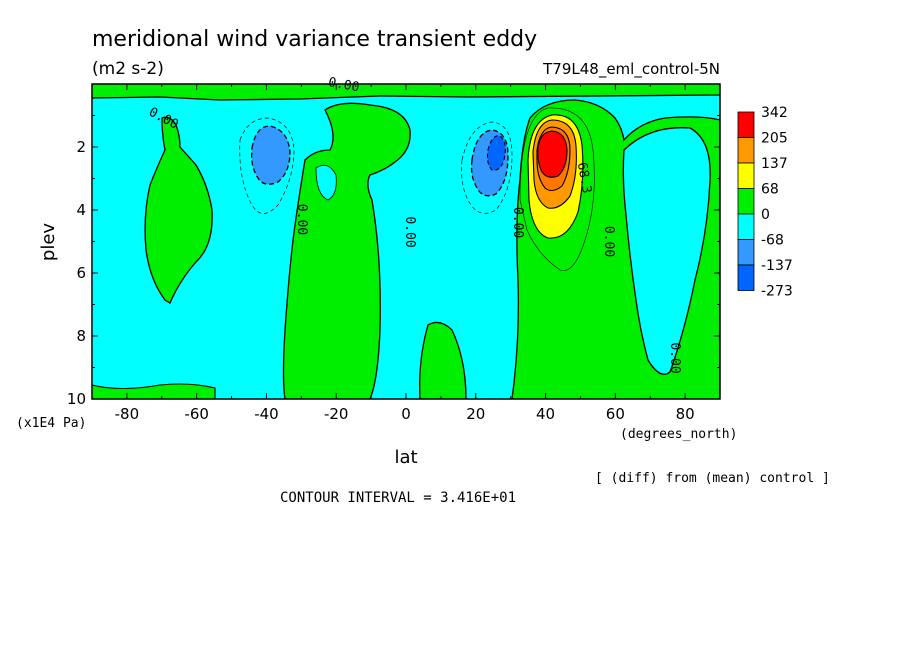  Describe the element at coordinates (270, 155) in the screenshot. I see `sh-minimum-fill` at that location.